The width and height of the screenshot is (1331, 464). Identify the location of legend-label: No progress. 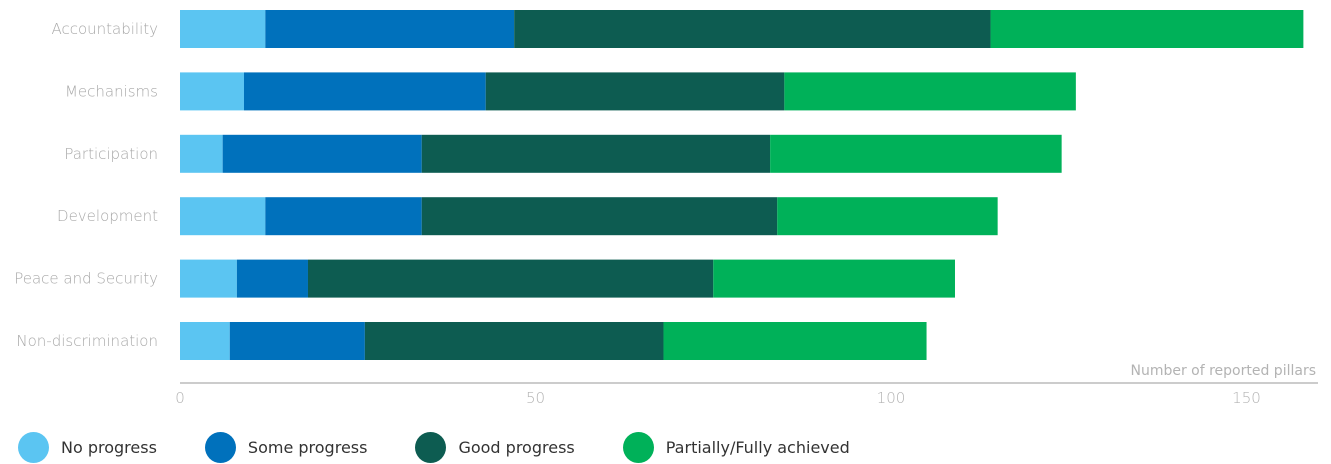
(109, 447).